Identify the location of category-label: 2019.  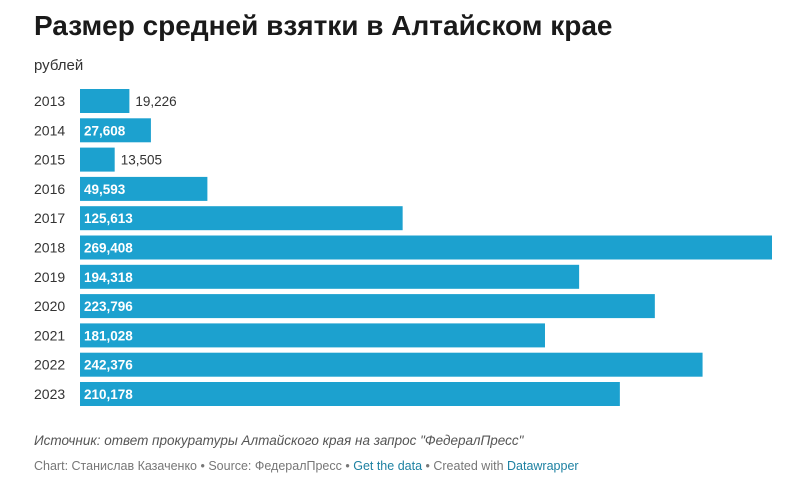
(49, 277).